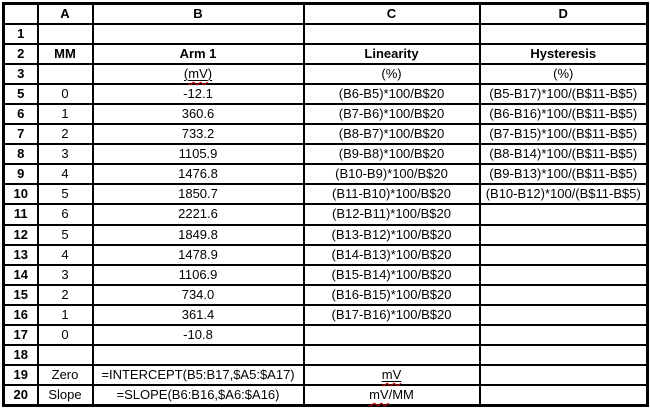 This screenshot has height=411, width=650. I want to click on cell-C1, so click(391, 34).